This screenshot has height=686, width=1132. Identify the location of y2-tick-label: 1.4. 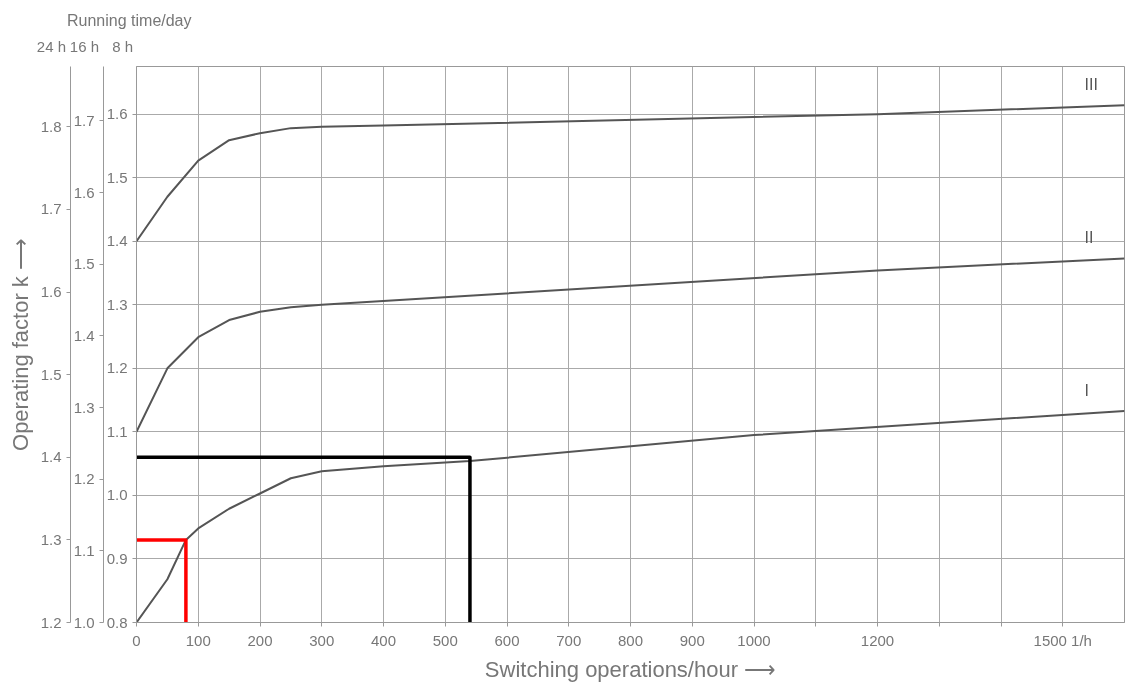
(84, 335).